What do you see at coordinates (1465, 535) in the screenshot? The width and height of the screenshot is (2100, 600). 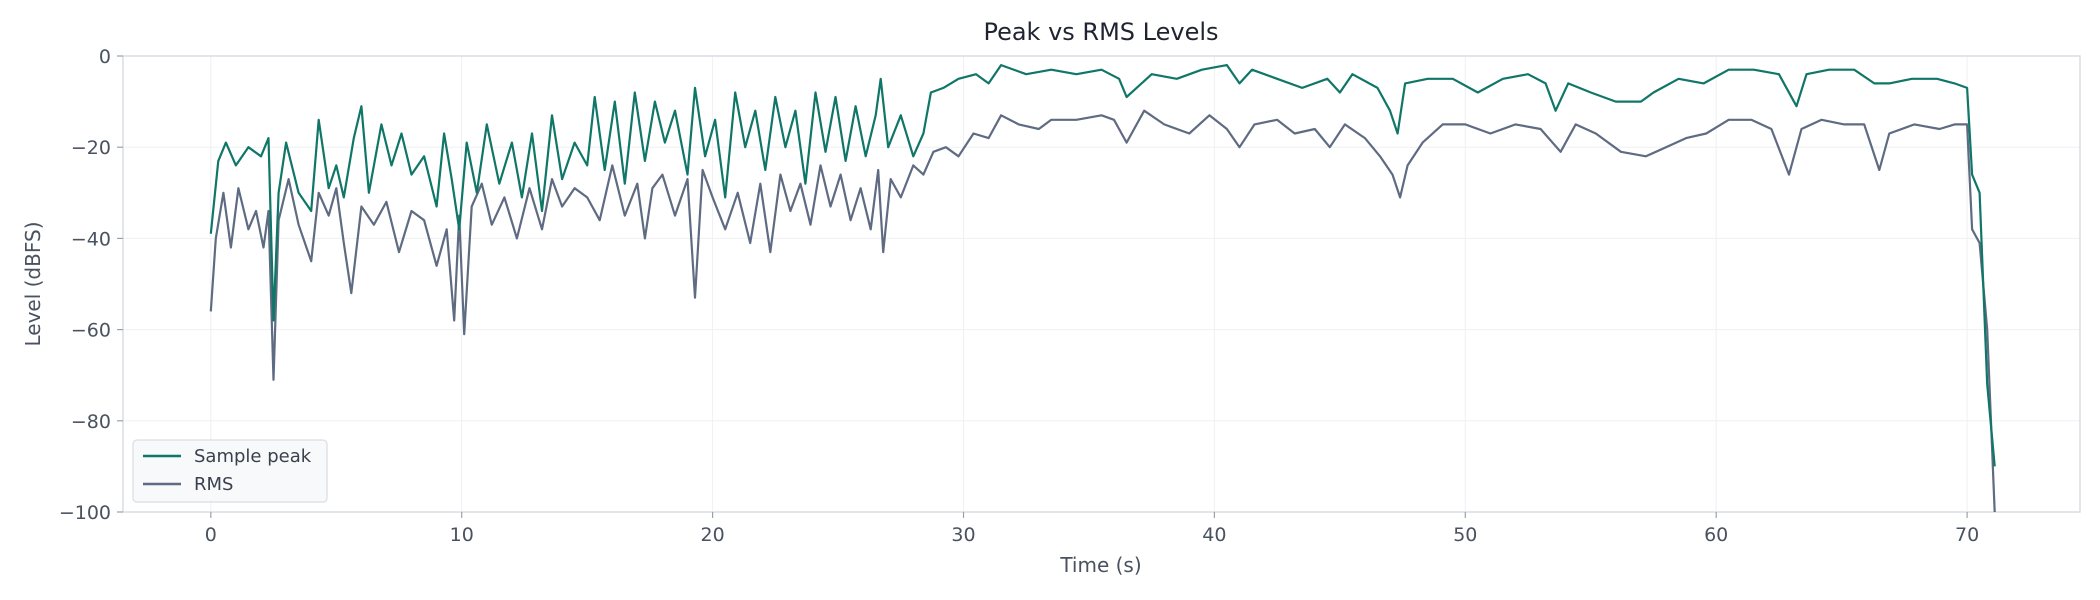 I see `x-tick-label-5: 50` at bounding box center [1465, 535].